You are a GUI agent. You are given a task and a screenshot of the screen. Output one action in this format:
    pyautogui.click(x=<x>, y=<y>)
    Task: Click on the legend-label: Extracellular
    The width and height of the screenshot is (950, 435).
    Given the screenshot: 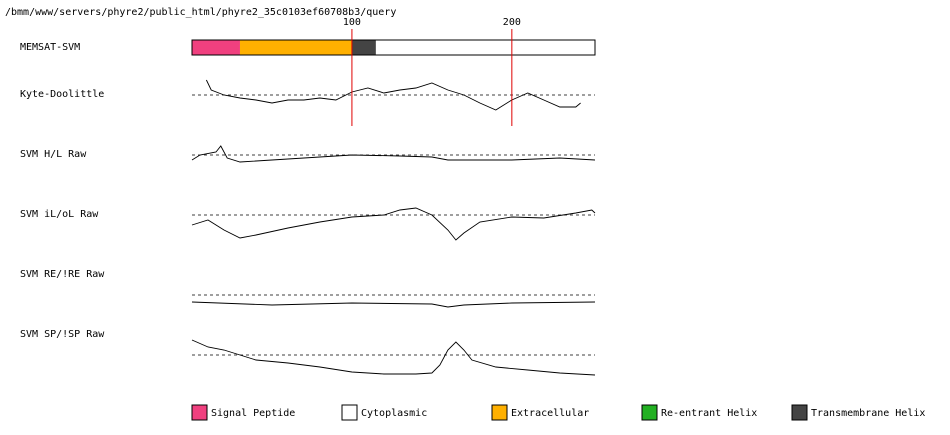 What is the action you would take?
    pyautogui.click(x=550, y=413)
    